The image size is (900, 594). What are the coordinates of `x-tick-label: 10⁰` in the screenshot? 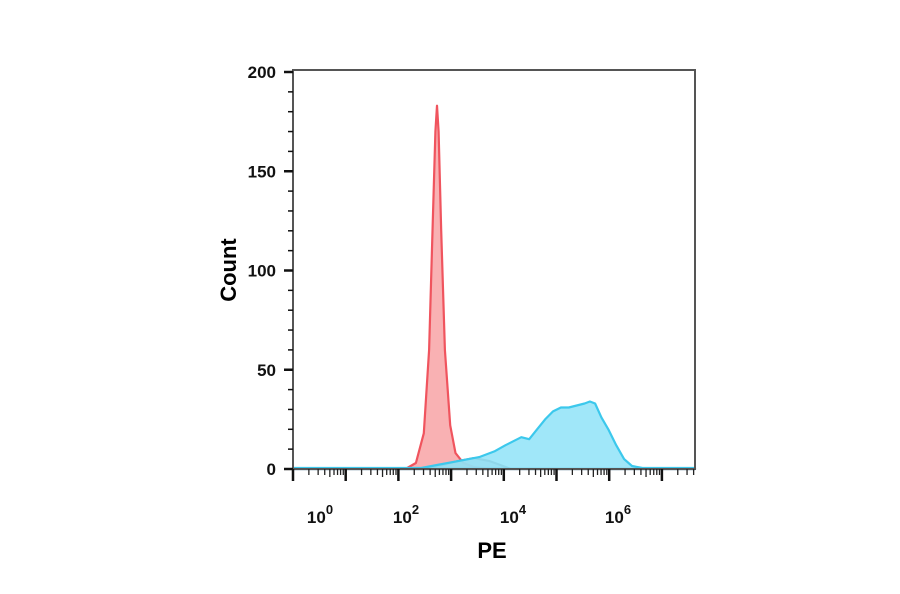 It's located at (320, 514).